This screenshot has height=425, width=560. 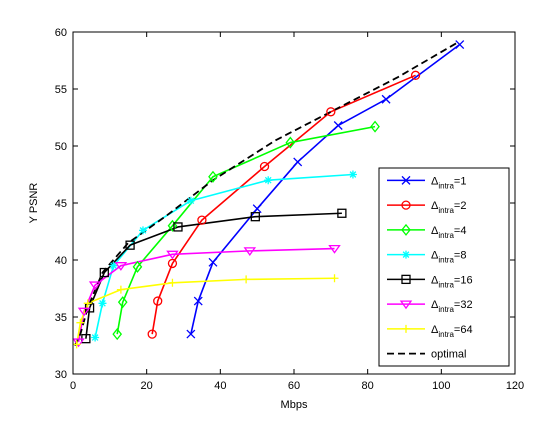 What do you see at coordinates (452, 306) in the screenshot?
I see `legend-label-5: Δintra=32` at bounding box center [452, 306].